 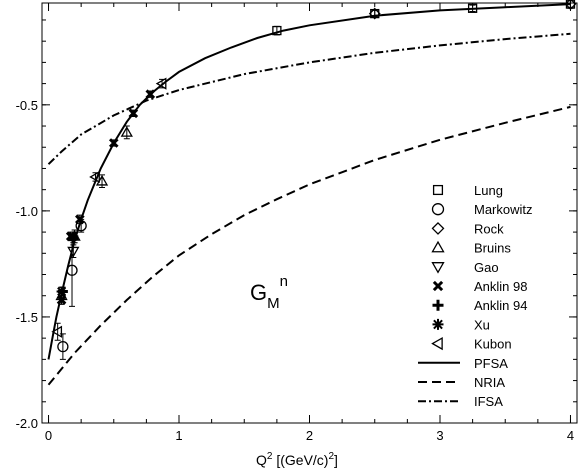 I want to click on x-tick-label: 2, so click(x=309, y=435).